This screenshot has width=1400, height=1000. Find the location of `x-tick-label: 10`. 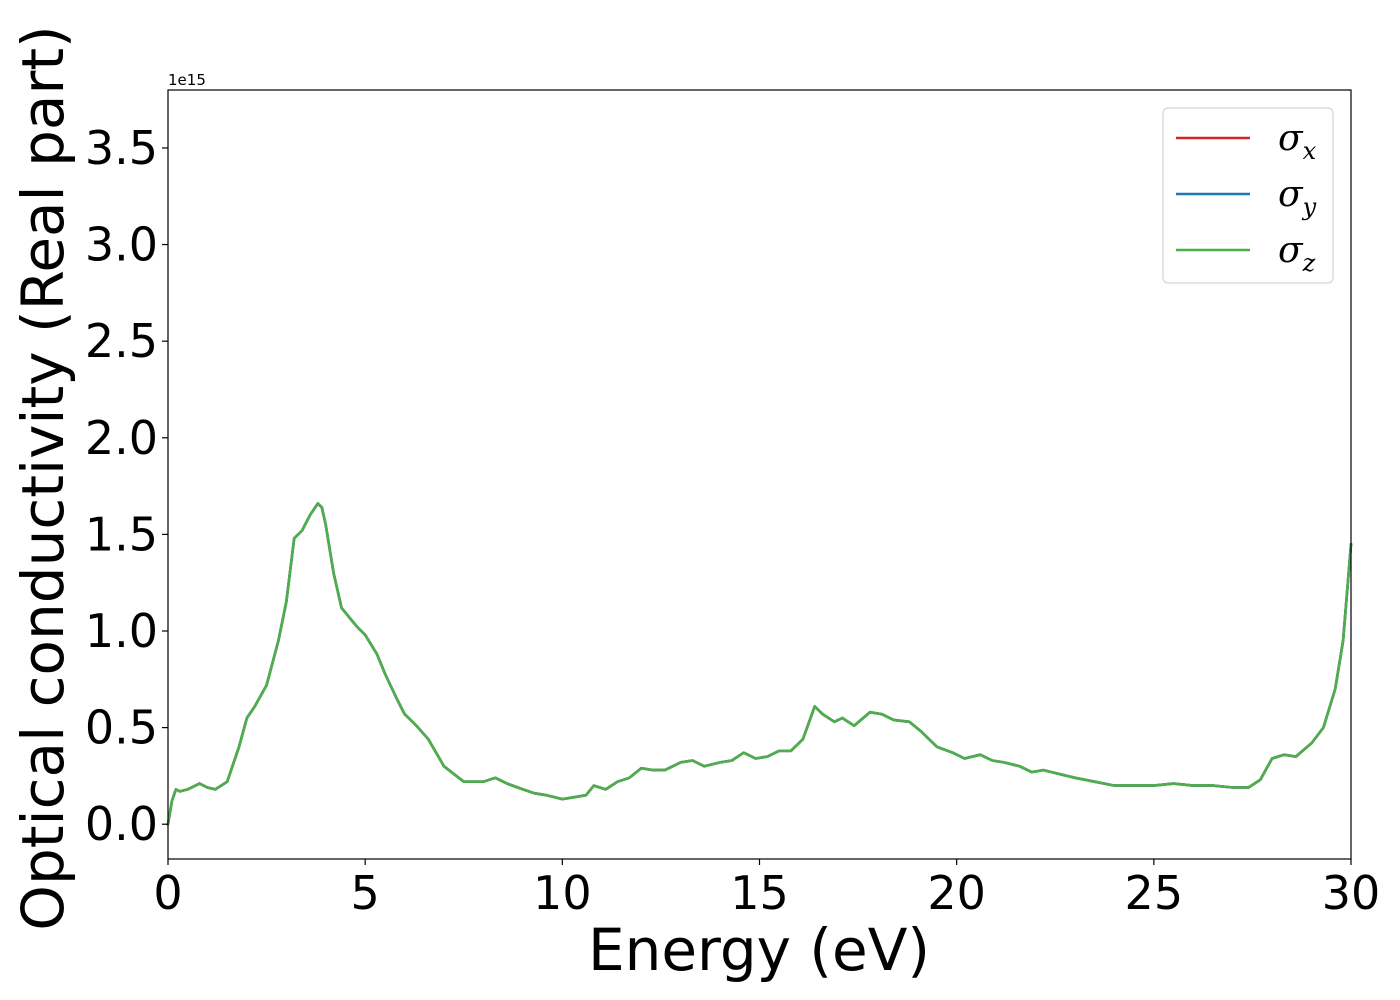

x-tick-label: 10 is located at coordinates (562, 893).